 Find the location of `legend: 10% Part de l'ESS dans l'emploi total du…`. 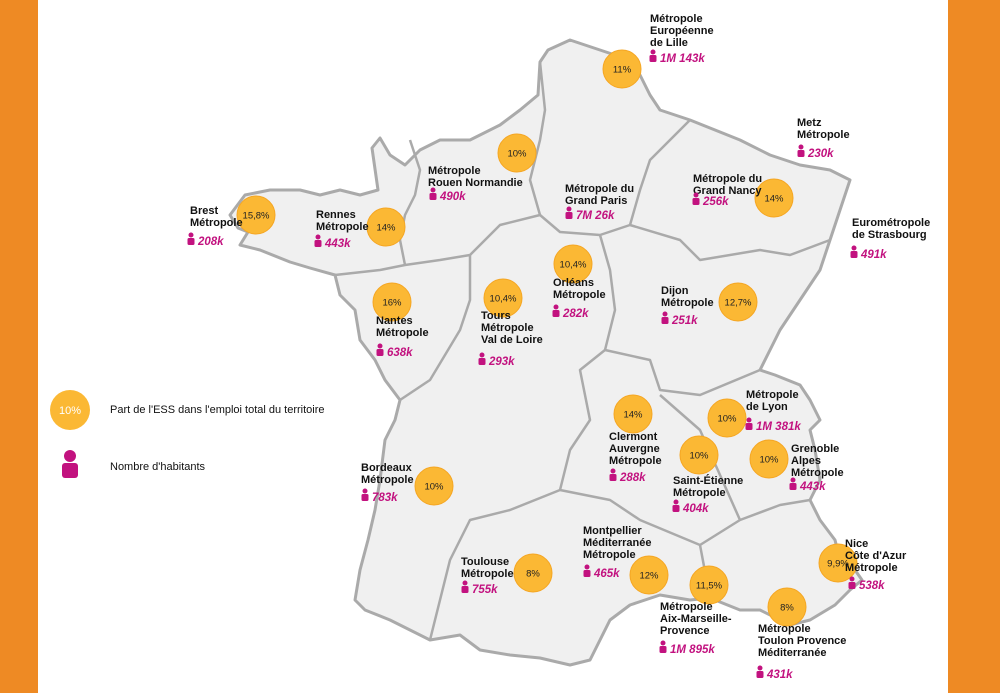

legend: 10% Part de l'ESS dans l'emploi total du… is located at coordinates (187, 434).